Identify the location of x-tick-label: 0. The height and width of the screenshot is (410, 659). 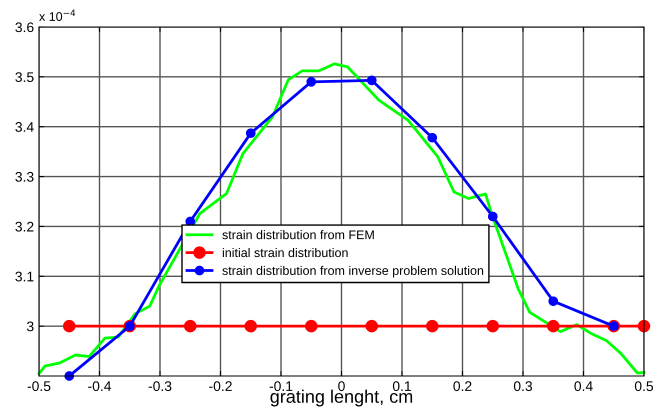
(341, 386).